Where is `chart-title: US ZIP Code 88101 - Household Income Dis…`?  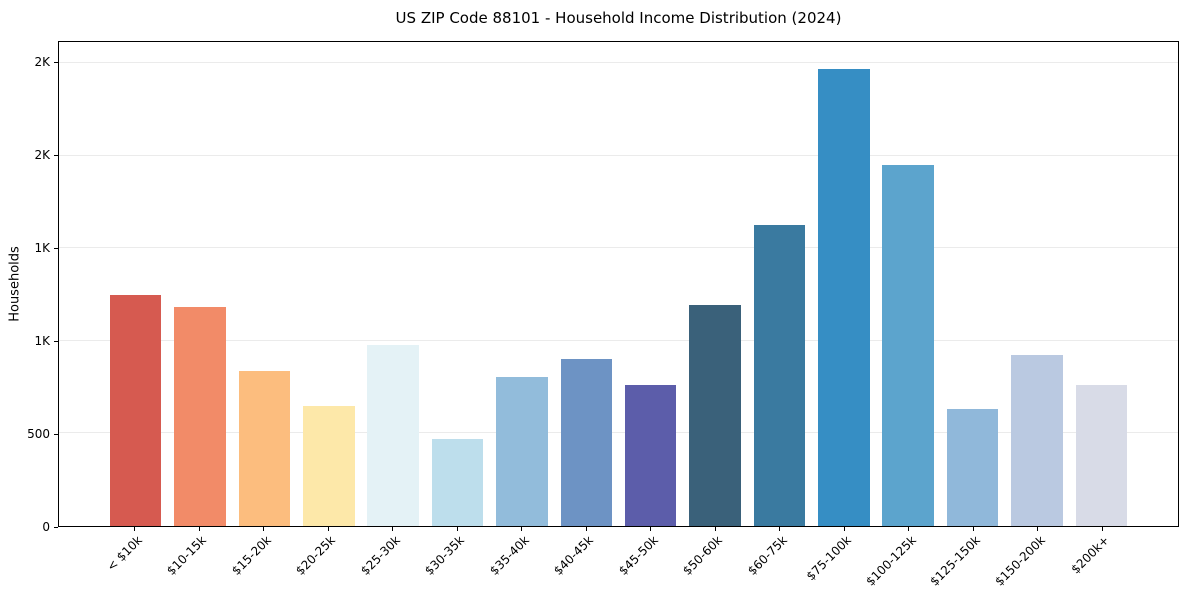
chart-title: US ZIP Code 88101 - Household Income Dis… is located at coordinates (618, 18).